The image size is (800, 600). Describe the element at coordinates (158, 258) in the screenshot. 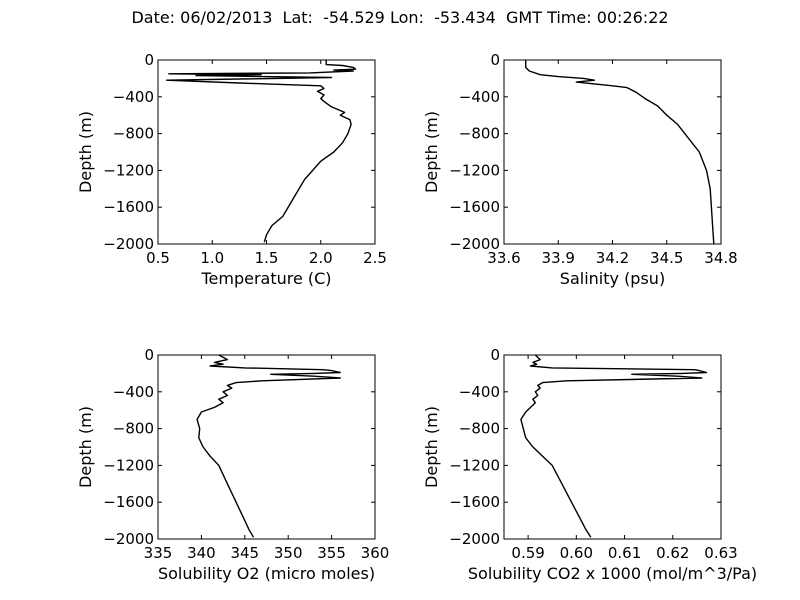

I see `x-tick-label: 0.5` at that location.